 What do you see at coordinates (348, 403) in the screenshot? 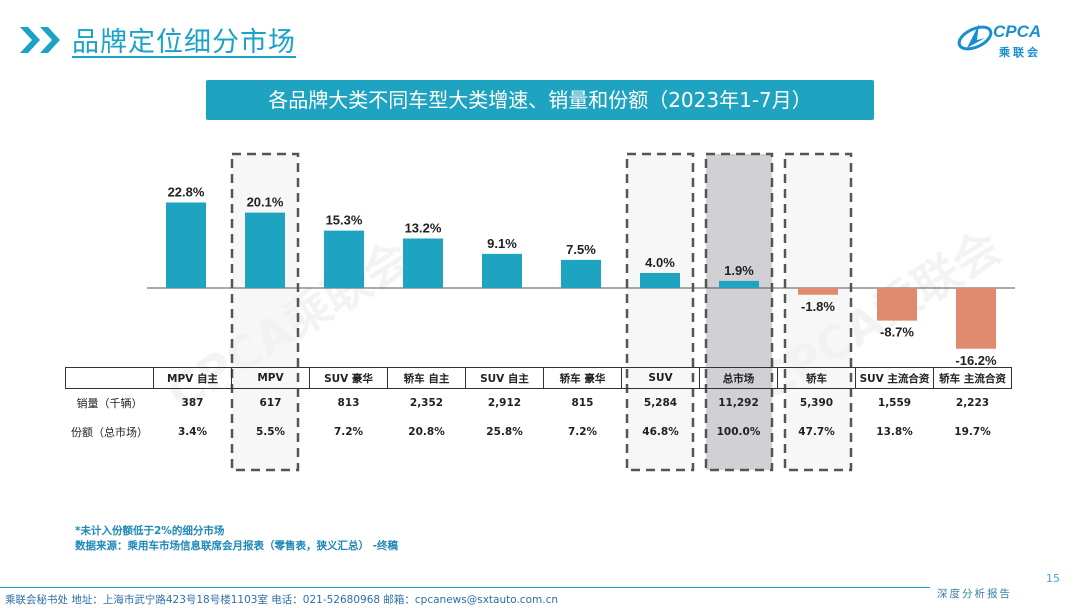
I see `table-cell: 813` at bounding box center [348, 403].